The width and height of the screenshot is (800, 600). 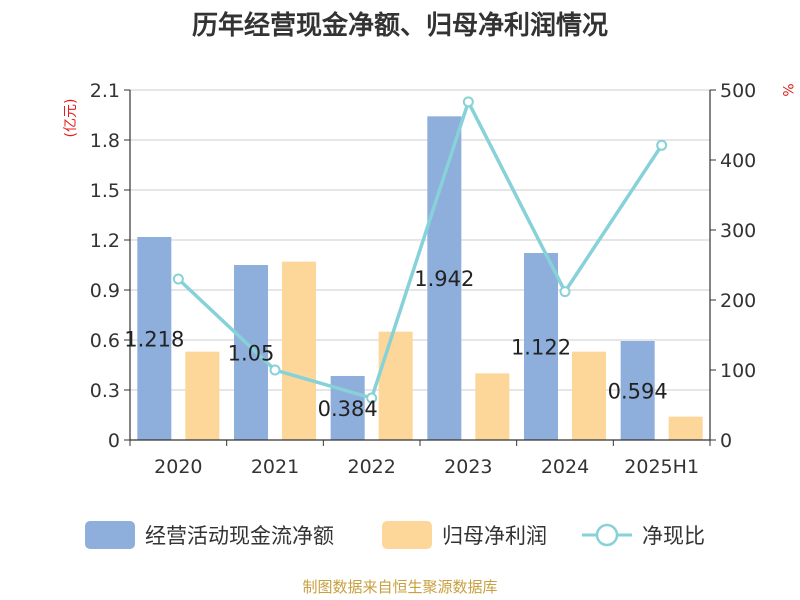 I want to click on cashflow-label-2023: 1.942, so click(x=444, y=279).